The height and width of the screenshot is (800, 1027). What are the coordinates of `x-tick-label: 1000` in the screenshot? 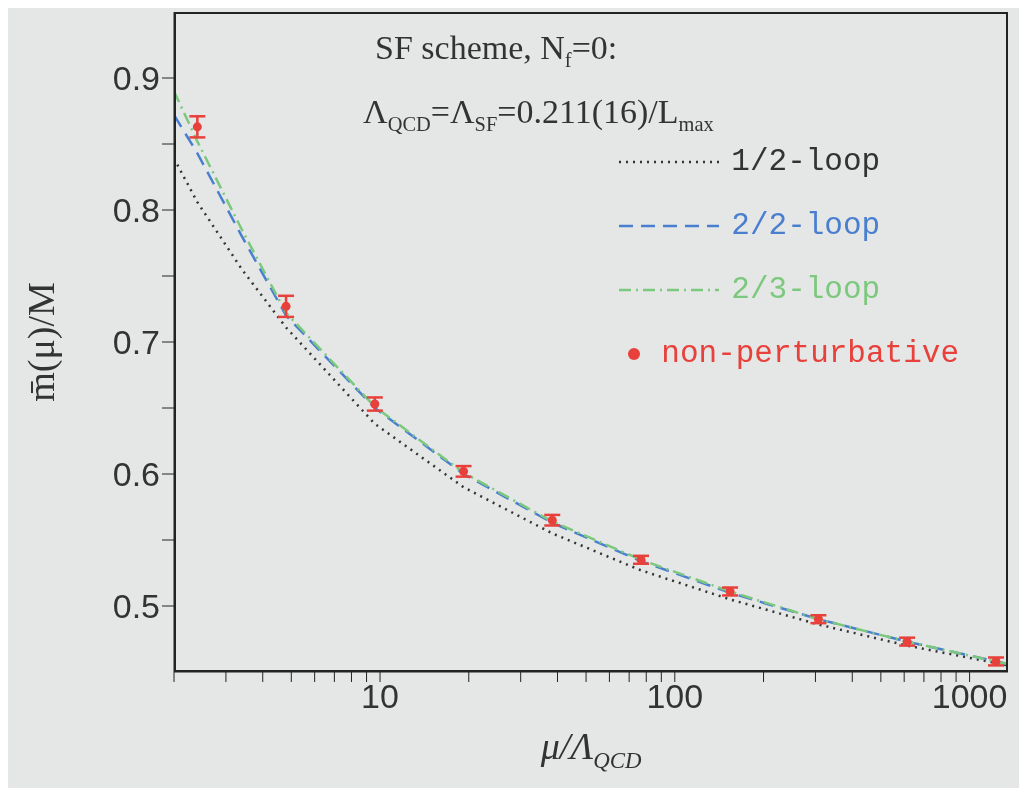 It's located at (969, 696).